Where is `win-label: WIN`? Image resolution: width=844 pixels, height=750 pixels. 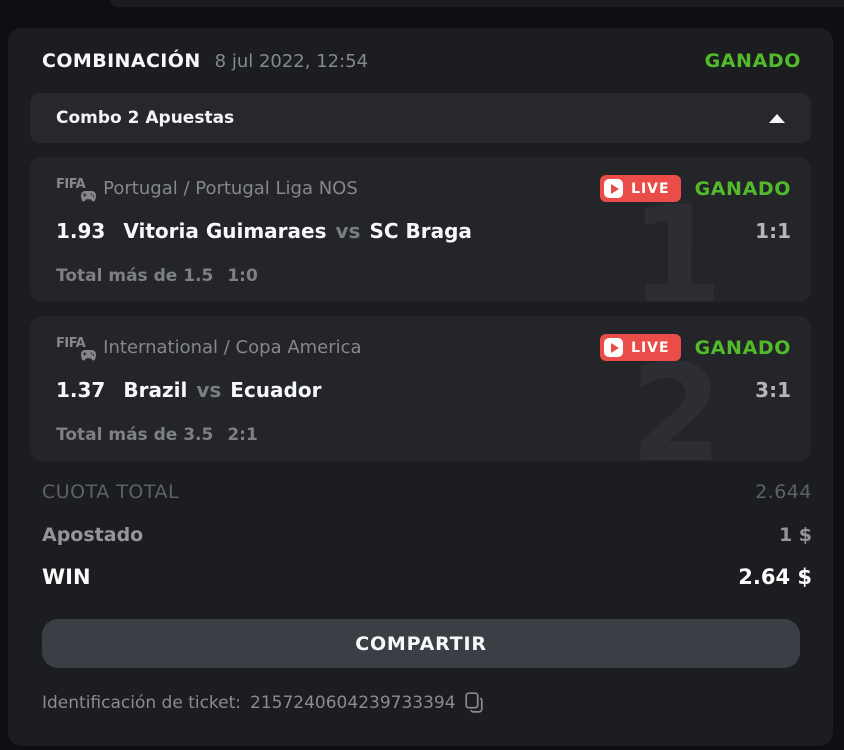 win-label: WIN is located at coordinates (66, 577).